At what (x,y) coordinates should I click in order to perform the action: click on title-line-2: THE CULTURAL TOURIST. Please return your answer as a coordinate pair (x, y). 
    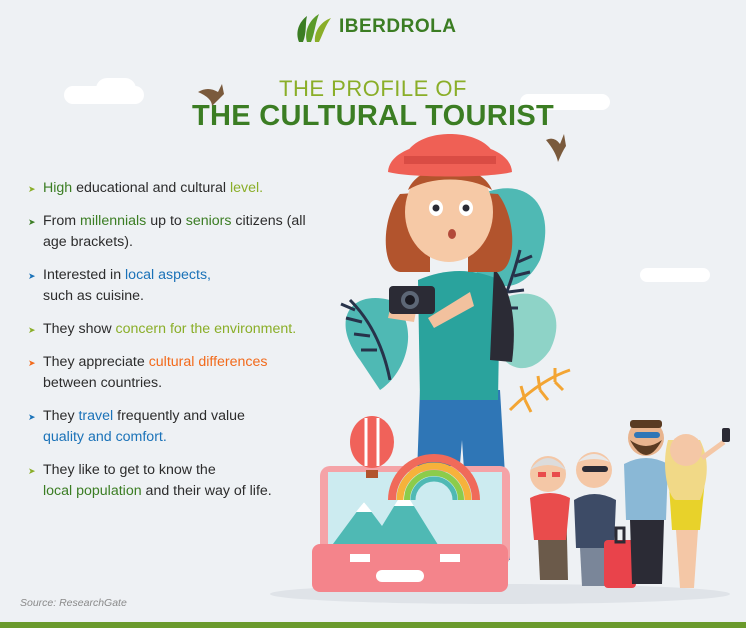
    Looking at the image, I should click on (373, 116).